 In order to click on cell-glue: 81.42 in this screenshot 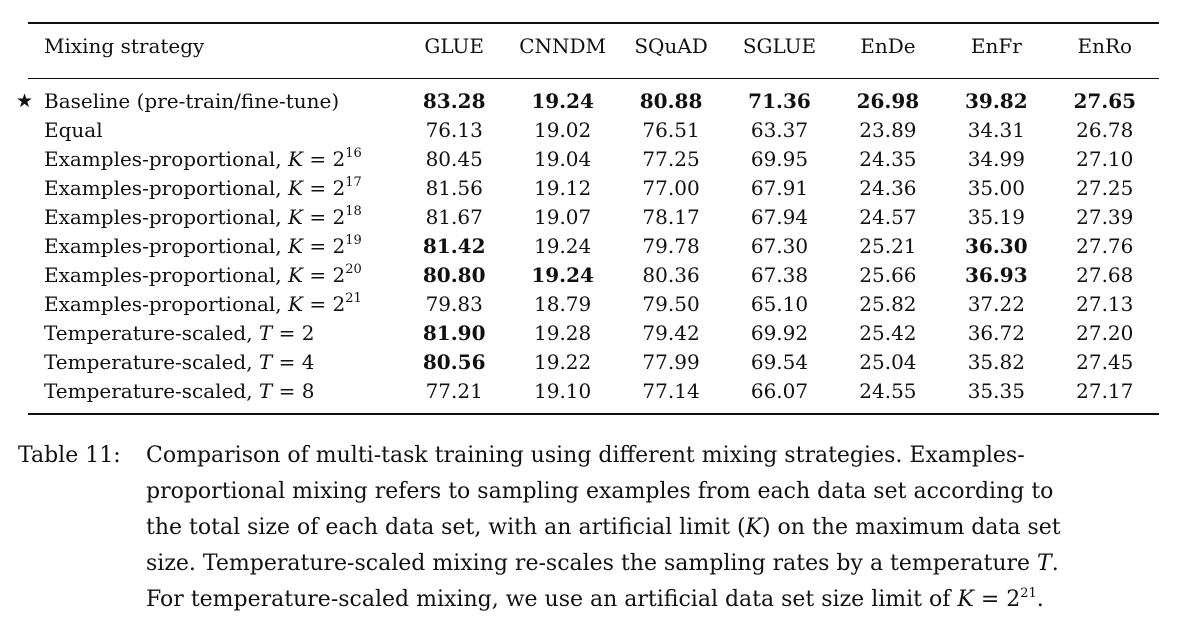, I will do `click(454, 246)`.